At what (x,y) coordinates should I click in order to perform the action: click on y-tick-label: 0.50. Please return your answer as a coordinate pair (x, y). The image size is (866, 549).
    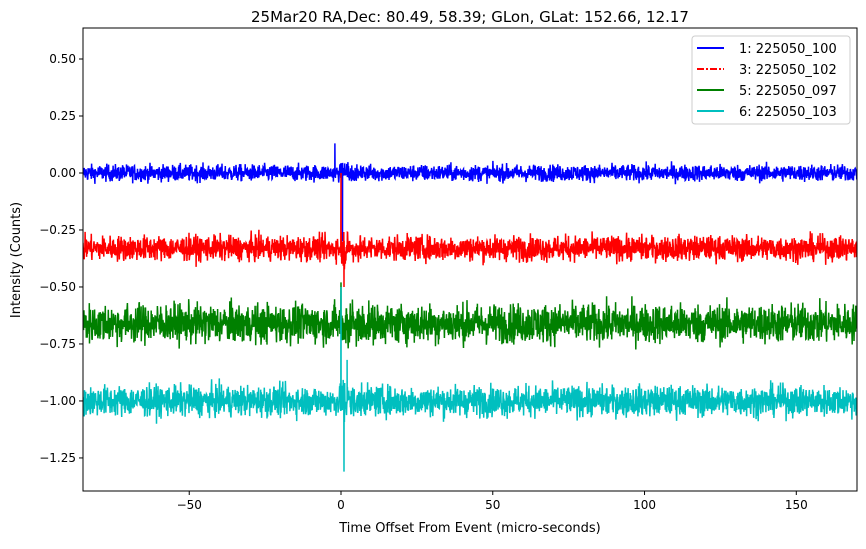
    Looking at the image, I should click on (62, 59).